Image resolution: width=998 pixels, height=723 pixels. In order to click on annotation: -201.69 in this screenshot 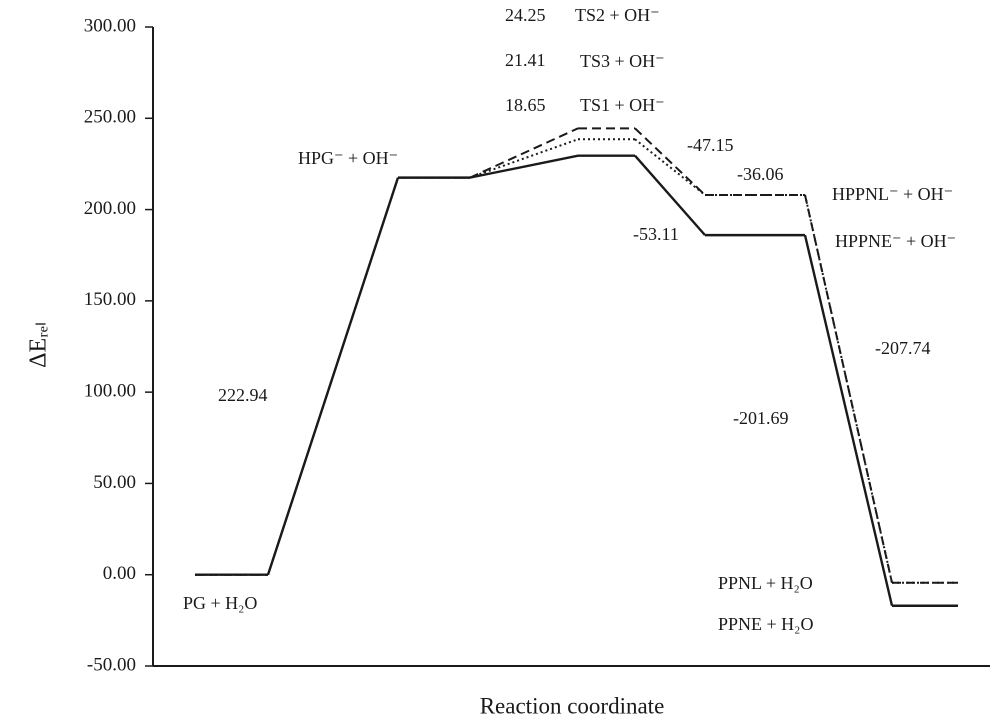, I will do `click(761, 418)`.